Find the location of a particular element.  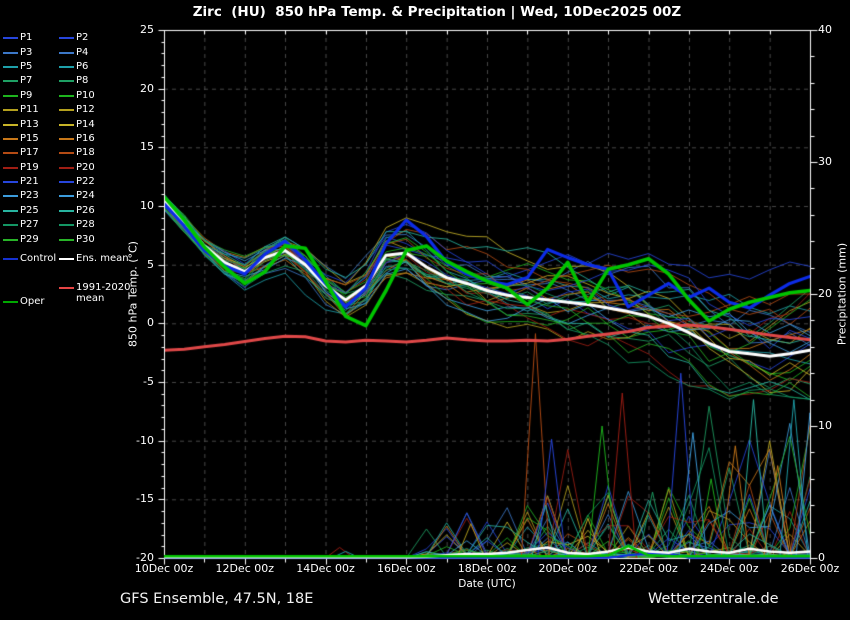

legend-label-p11: P11 is located at coordinates (29, 110).